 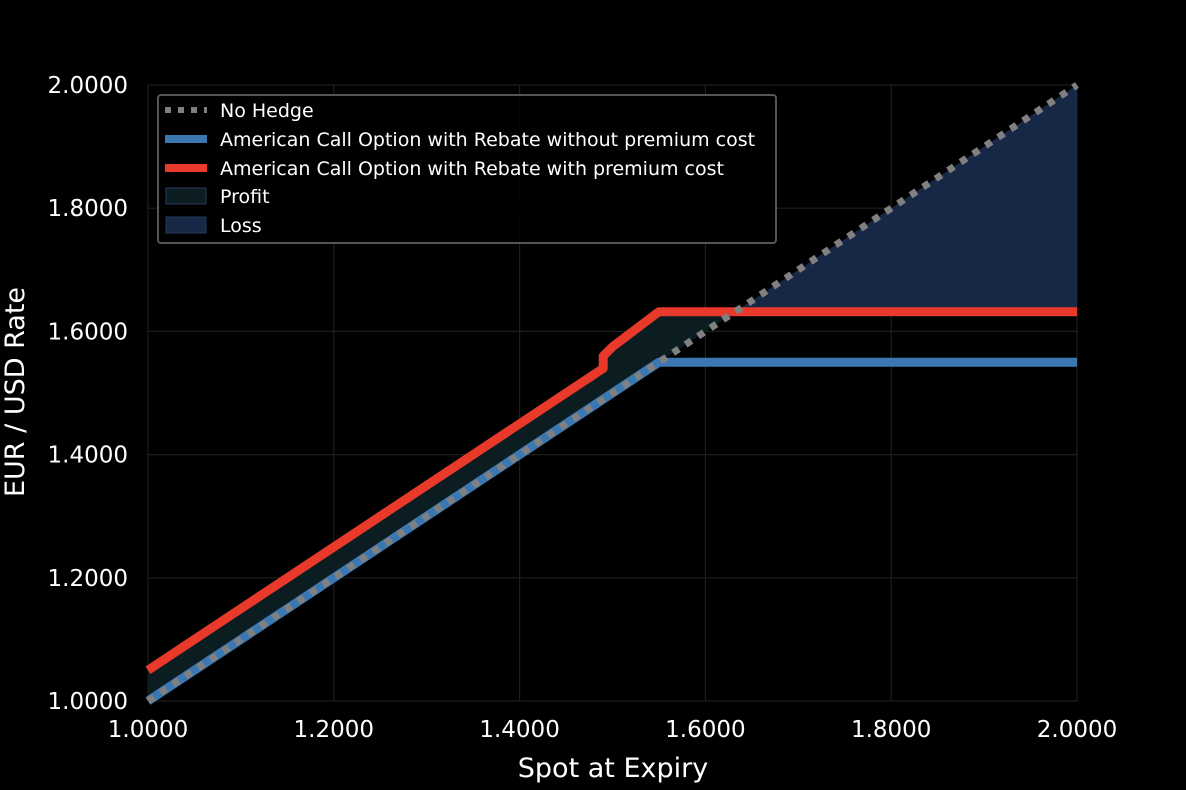 I want to click on x-tick-label: 2.0000, so click(x=1077, y=730).